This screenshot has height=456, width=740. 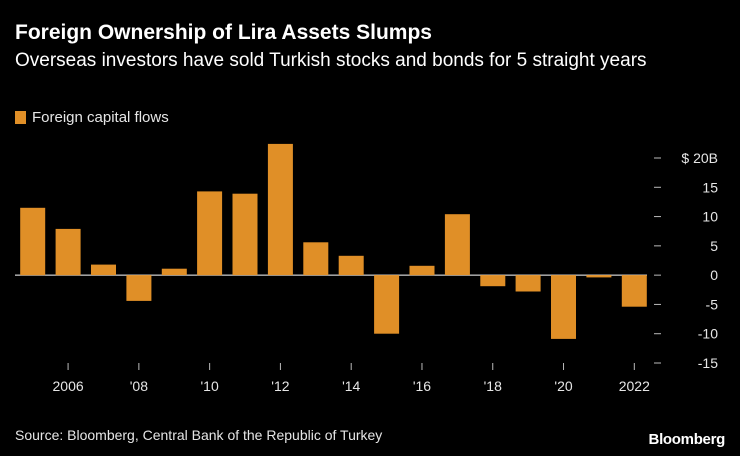 What do you see at coordinates (280, 386) in the screenshot?
I see `x-tick-label-2012: '12` at bounding box center [280, 386].